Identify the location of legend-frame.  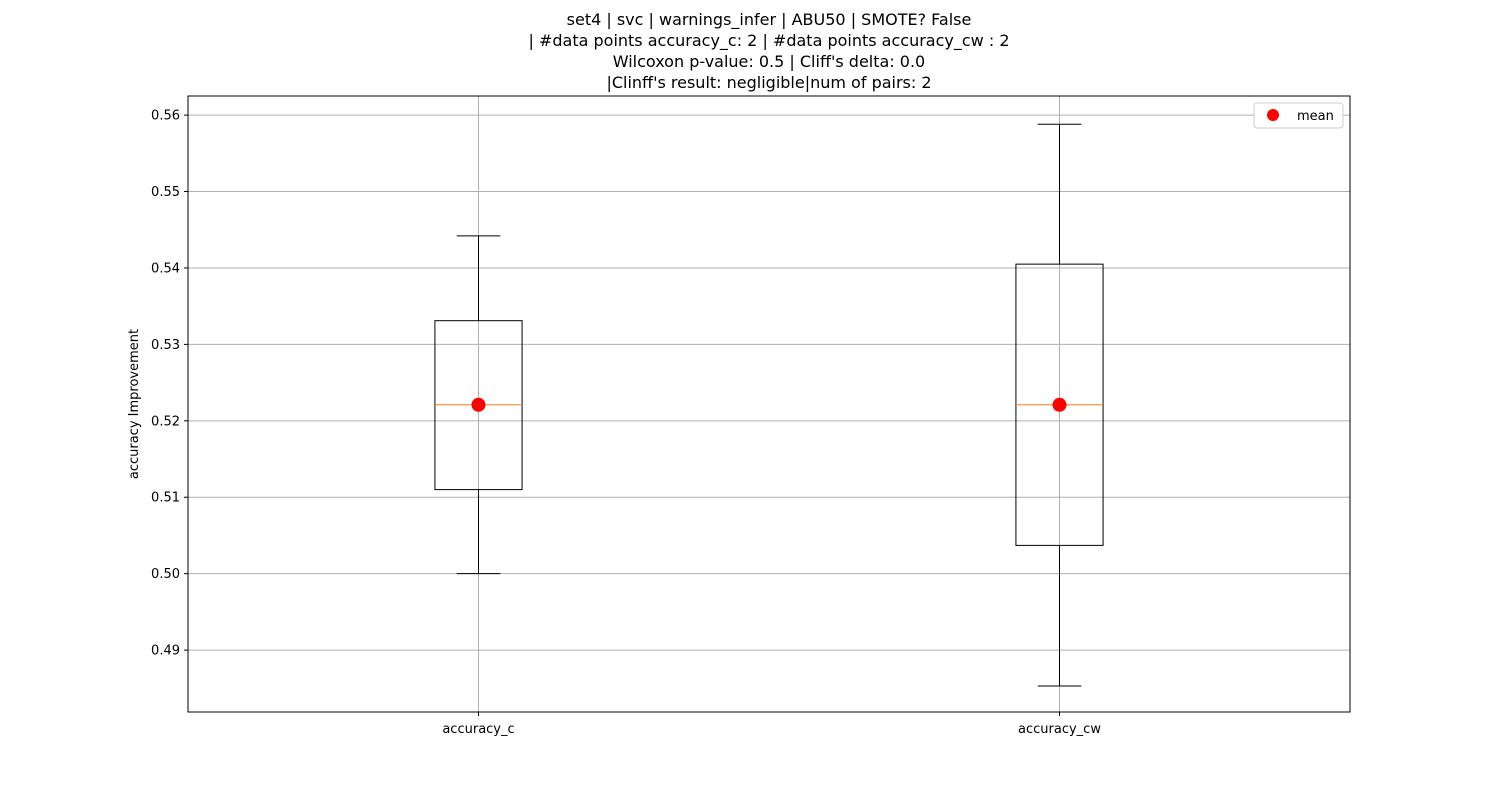
(1298, 115).